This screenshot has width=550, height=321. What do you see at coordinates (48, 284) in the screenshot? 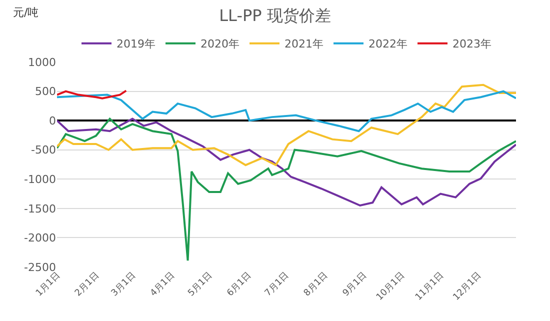
I see `x-tick-label: 1月1日` at bounding box center [48, 284].